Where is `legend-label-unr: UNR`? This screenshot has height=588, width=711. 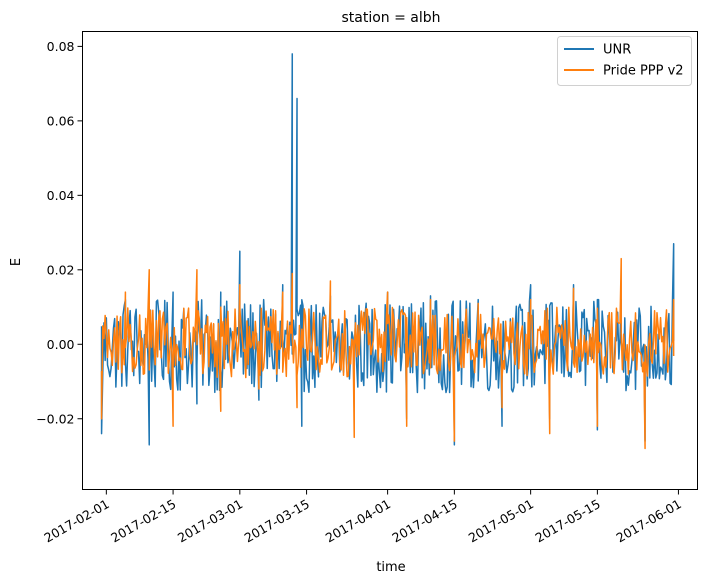 legend-label-unr: UNR is located at coordinates (617, 50).